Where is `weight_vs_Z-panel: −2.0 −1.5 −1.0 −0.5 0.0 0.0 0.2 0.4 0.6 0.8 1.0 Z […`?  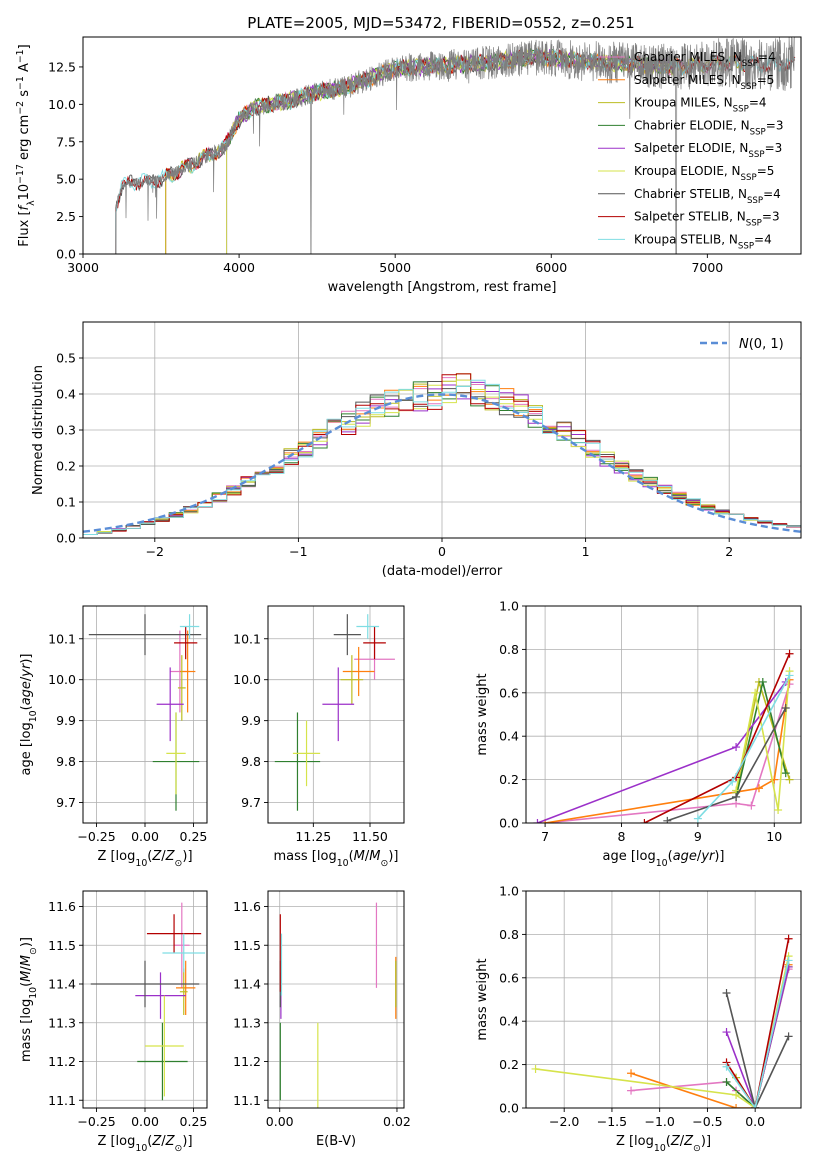
weight_vs_Z-panel: −2.0 −1.5 −1.0 −0.5 0.0 0.0 0.2 0.4 0.6 0.8 1.0 Z [… is located at coordinates (638, 1019).